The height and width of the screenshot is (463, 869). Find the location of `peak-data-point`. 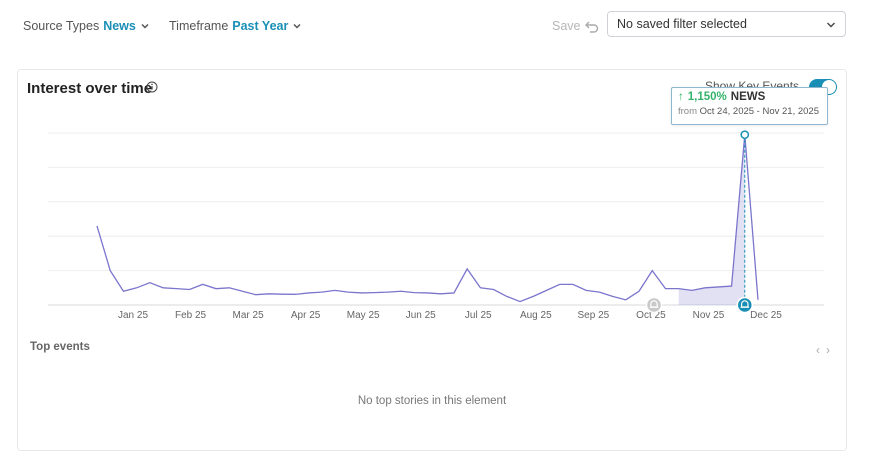

peak-data-point is located at coordinates (745, 135).